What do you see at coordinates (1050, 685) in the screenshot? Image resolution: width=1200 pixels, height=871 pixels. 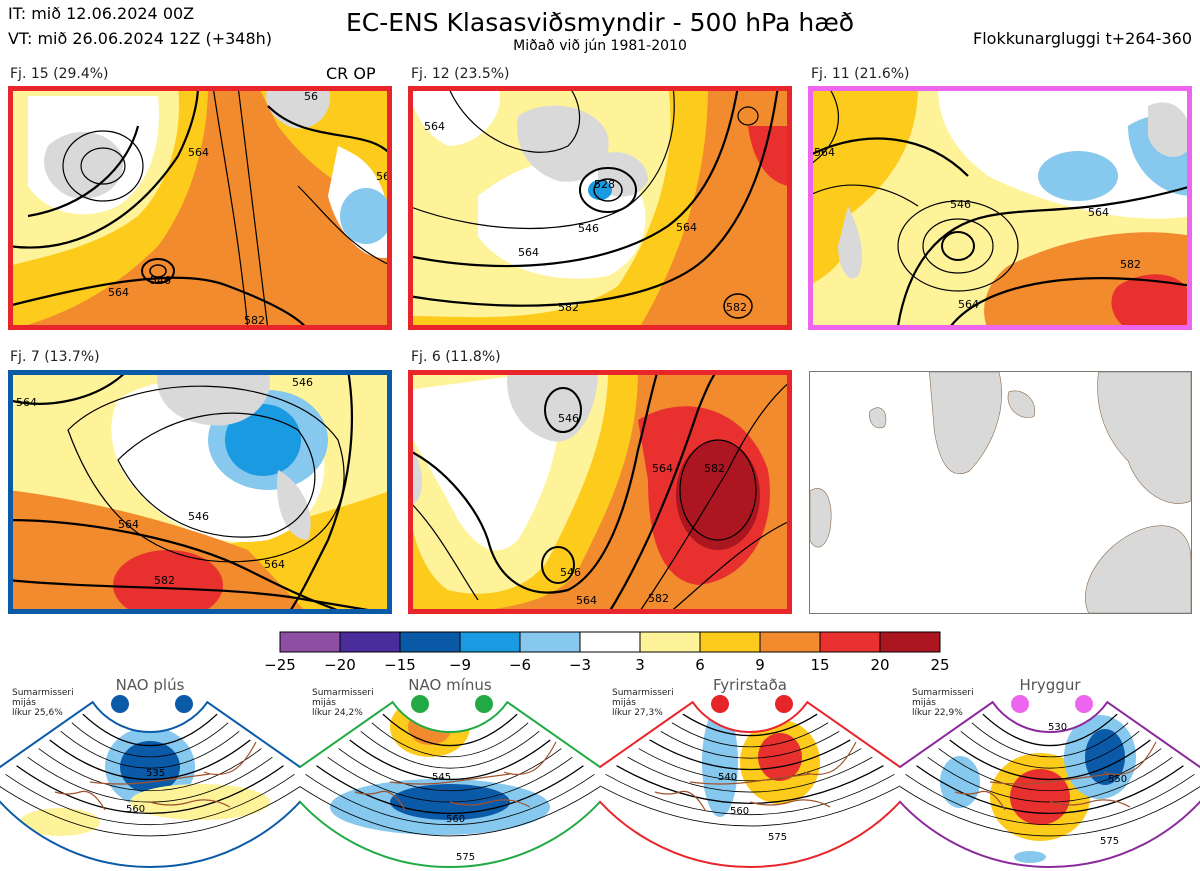 I see `regime-name: Hryggur` at bounding box center [1050, 685].